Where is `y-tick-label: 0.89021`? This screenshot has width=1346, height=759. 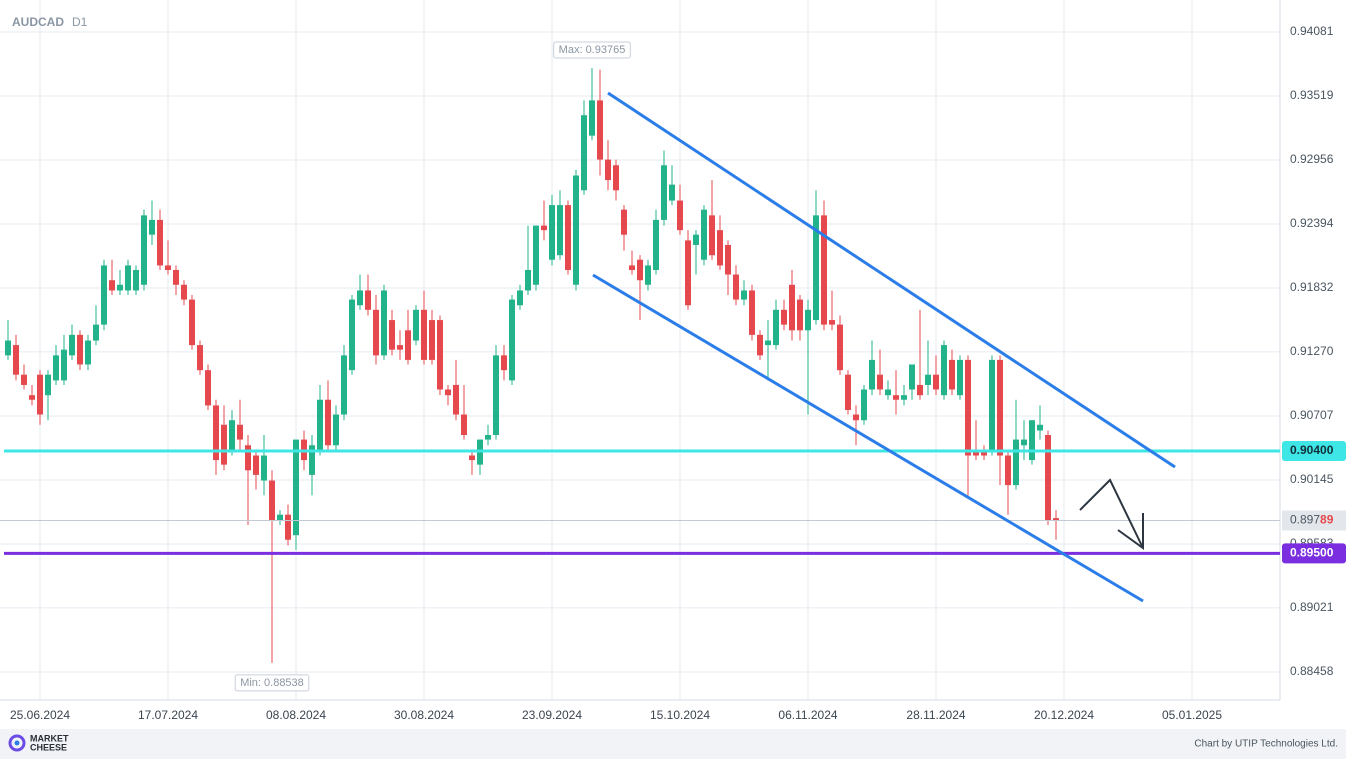
y-tick-label: 0.89021 is located at coordinates (1312, 607).